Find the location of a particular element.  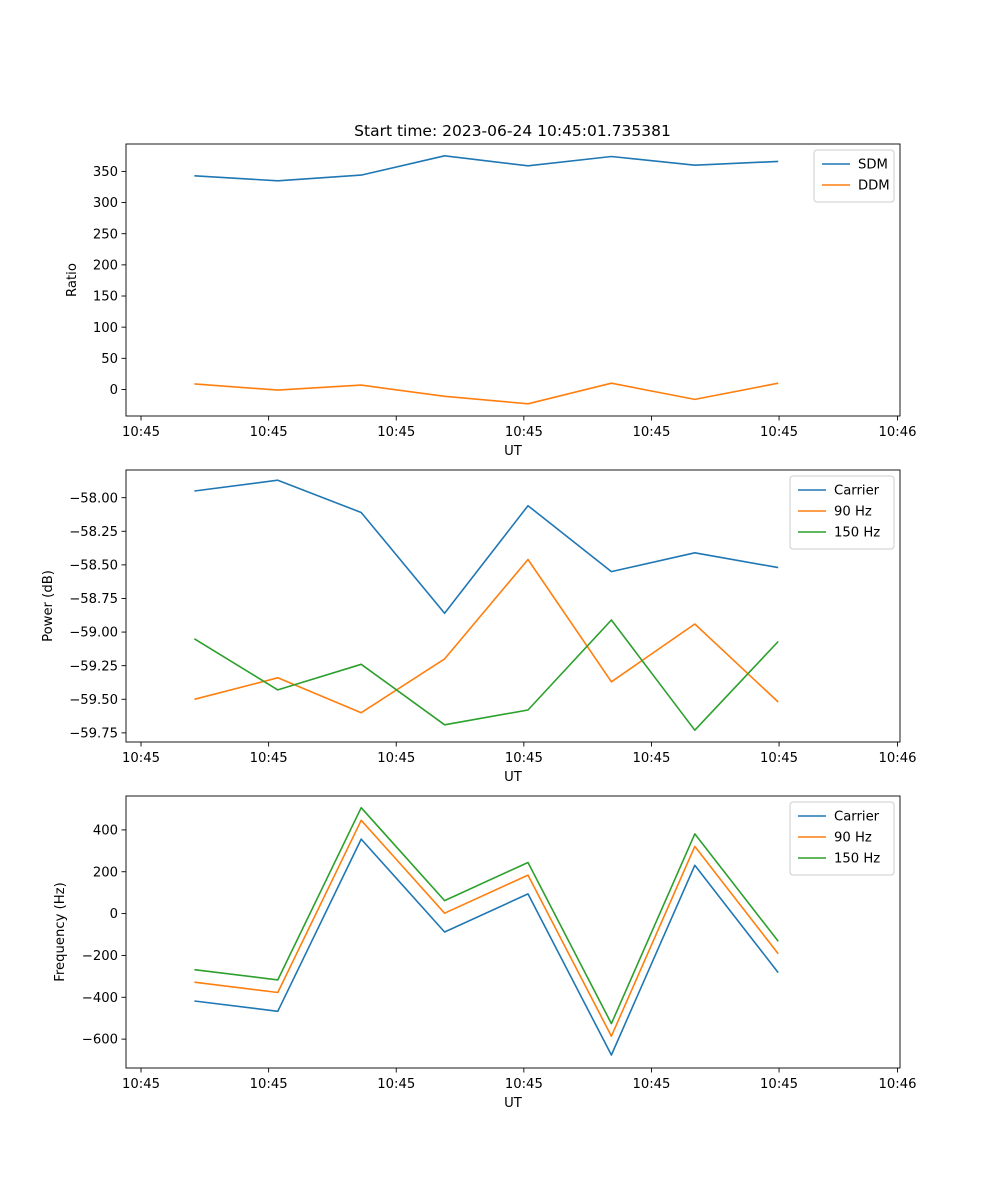

legend: SDM DDM is located at coordinates (854, 176).